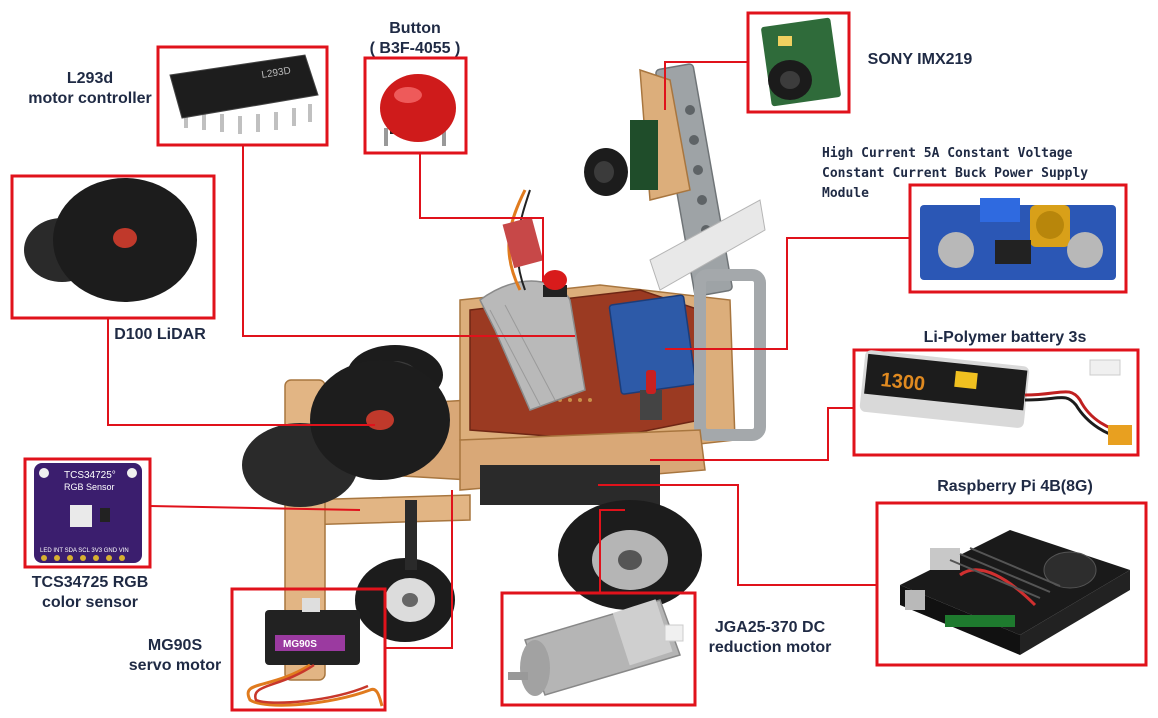  I want to click on callout-line-lidar, so click(241, 372).